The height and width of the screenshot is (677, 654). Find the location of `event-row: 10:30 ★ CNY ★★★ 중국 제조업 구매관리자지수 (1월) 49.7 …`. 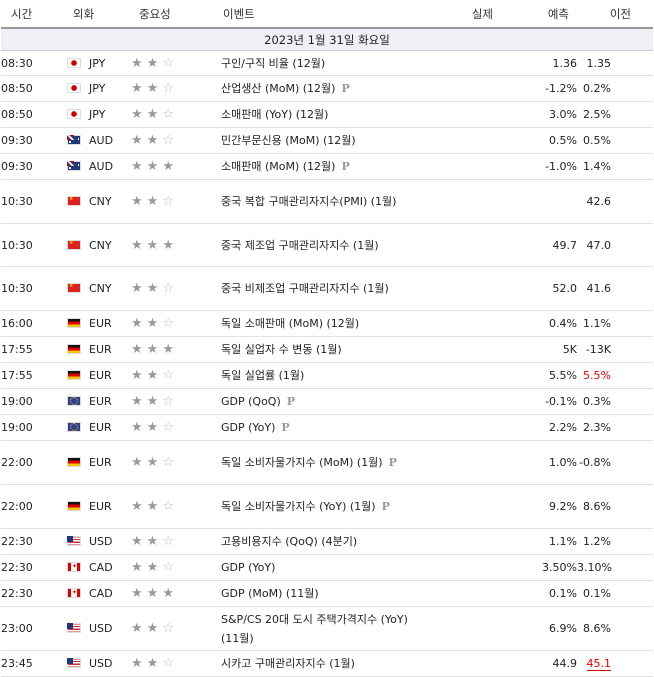

event-row: 10:30 ★ CNY ★★★ 중국 제조업 구매관리자지수 (1월) 49.7 … is located at coordinates (327, 245).